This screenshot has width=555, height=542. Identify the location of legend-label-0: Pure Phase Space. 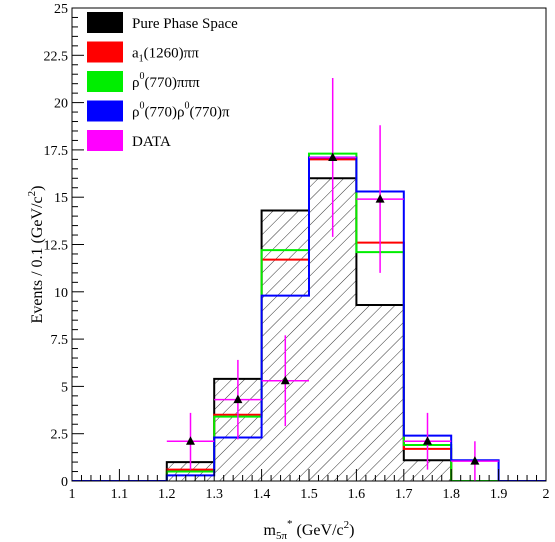
(185, 24).